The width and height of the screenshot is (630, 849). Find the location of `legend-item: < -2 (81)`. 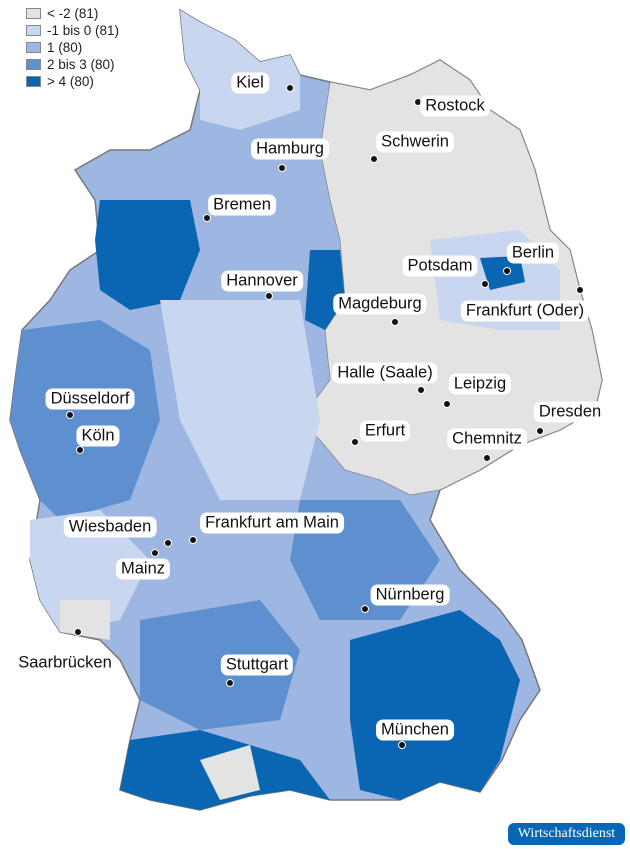

legend-item: < -2 (81) is located at coordinates (72, 13).